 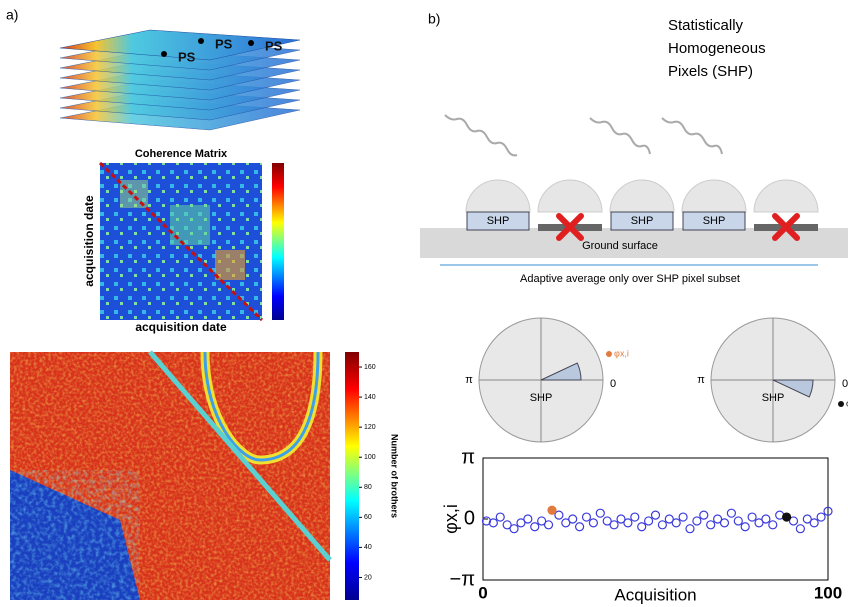 I want to click on y-tick-label: 0, so click(x=469, y=518).